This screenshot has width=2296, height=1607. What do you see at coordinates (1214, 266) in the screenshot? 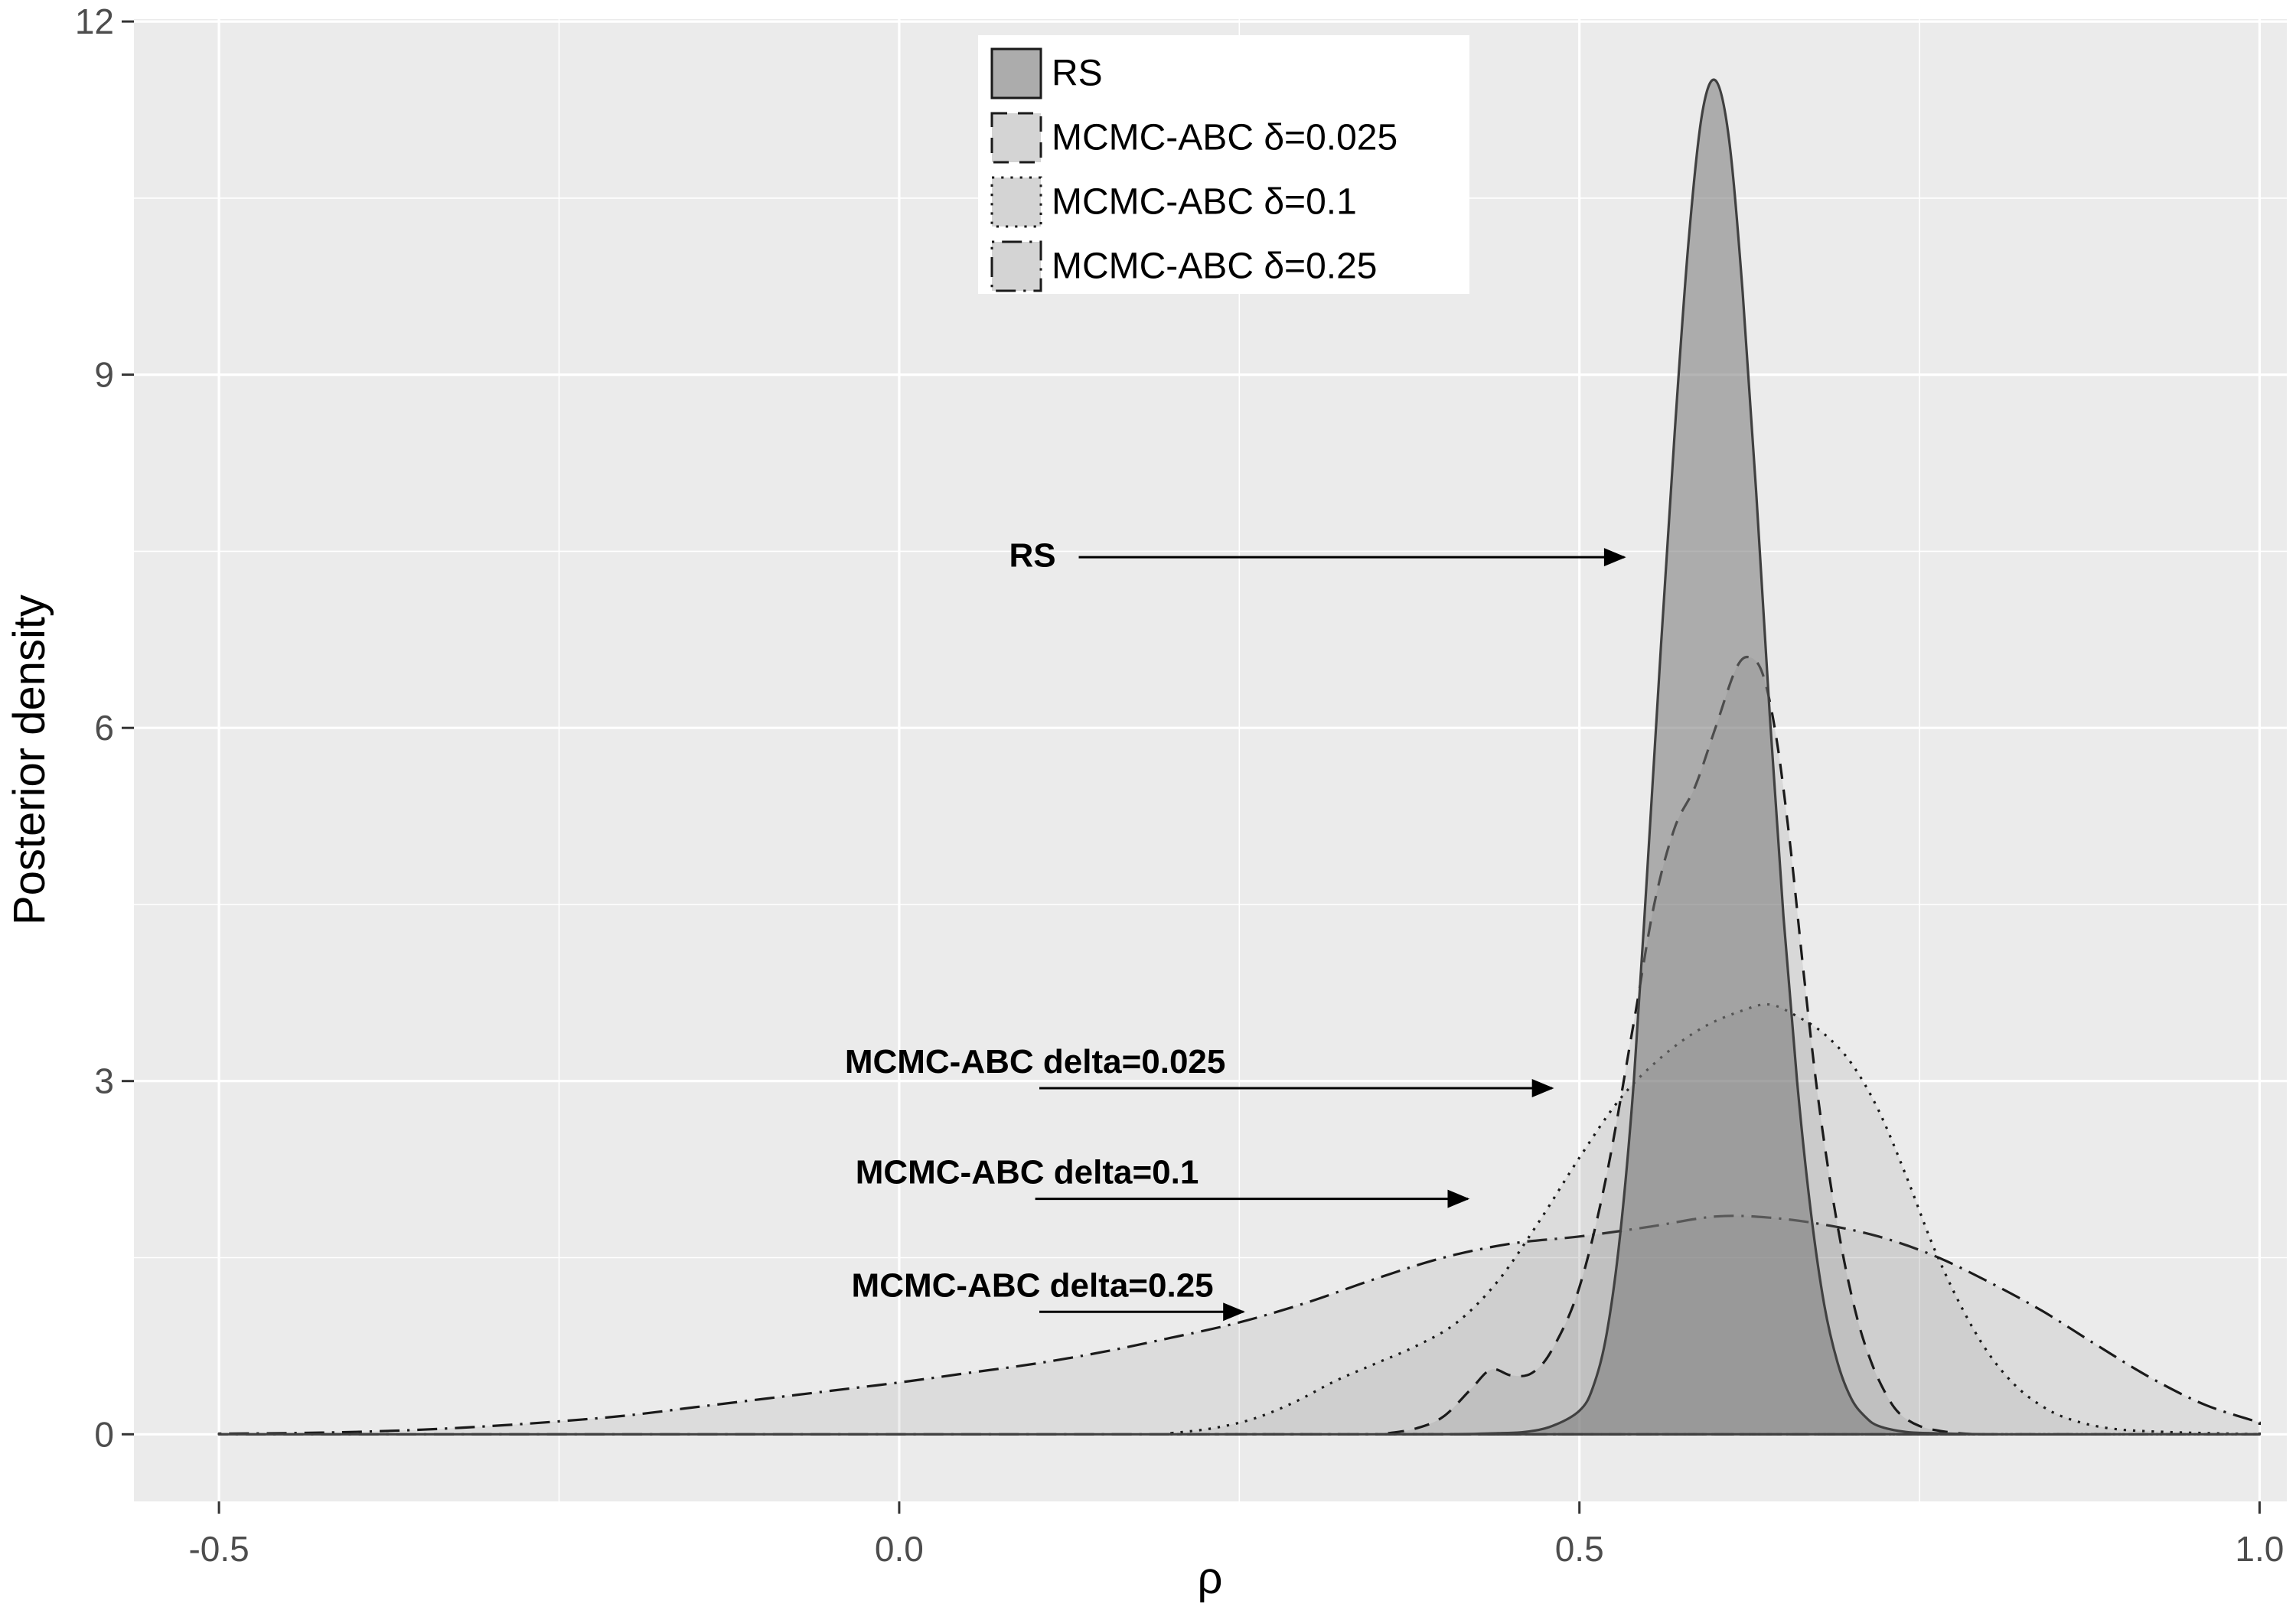
I see `legend-label: MCMC-ABC δ=0.25` at bounding box center [1214, 266].